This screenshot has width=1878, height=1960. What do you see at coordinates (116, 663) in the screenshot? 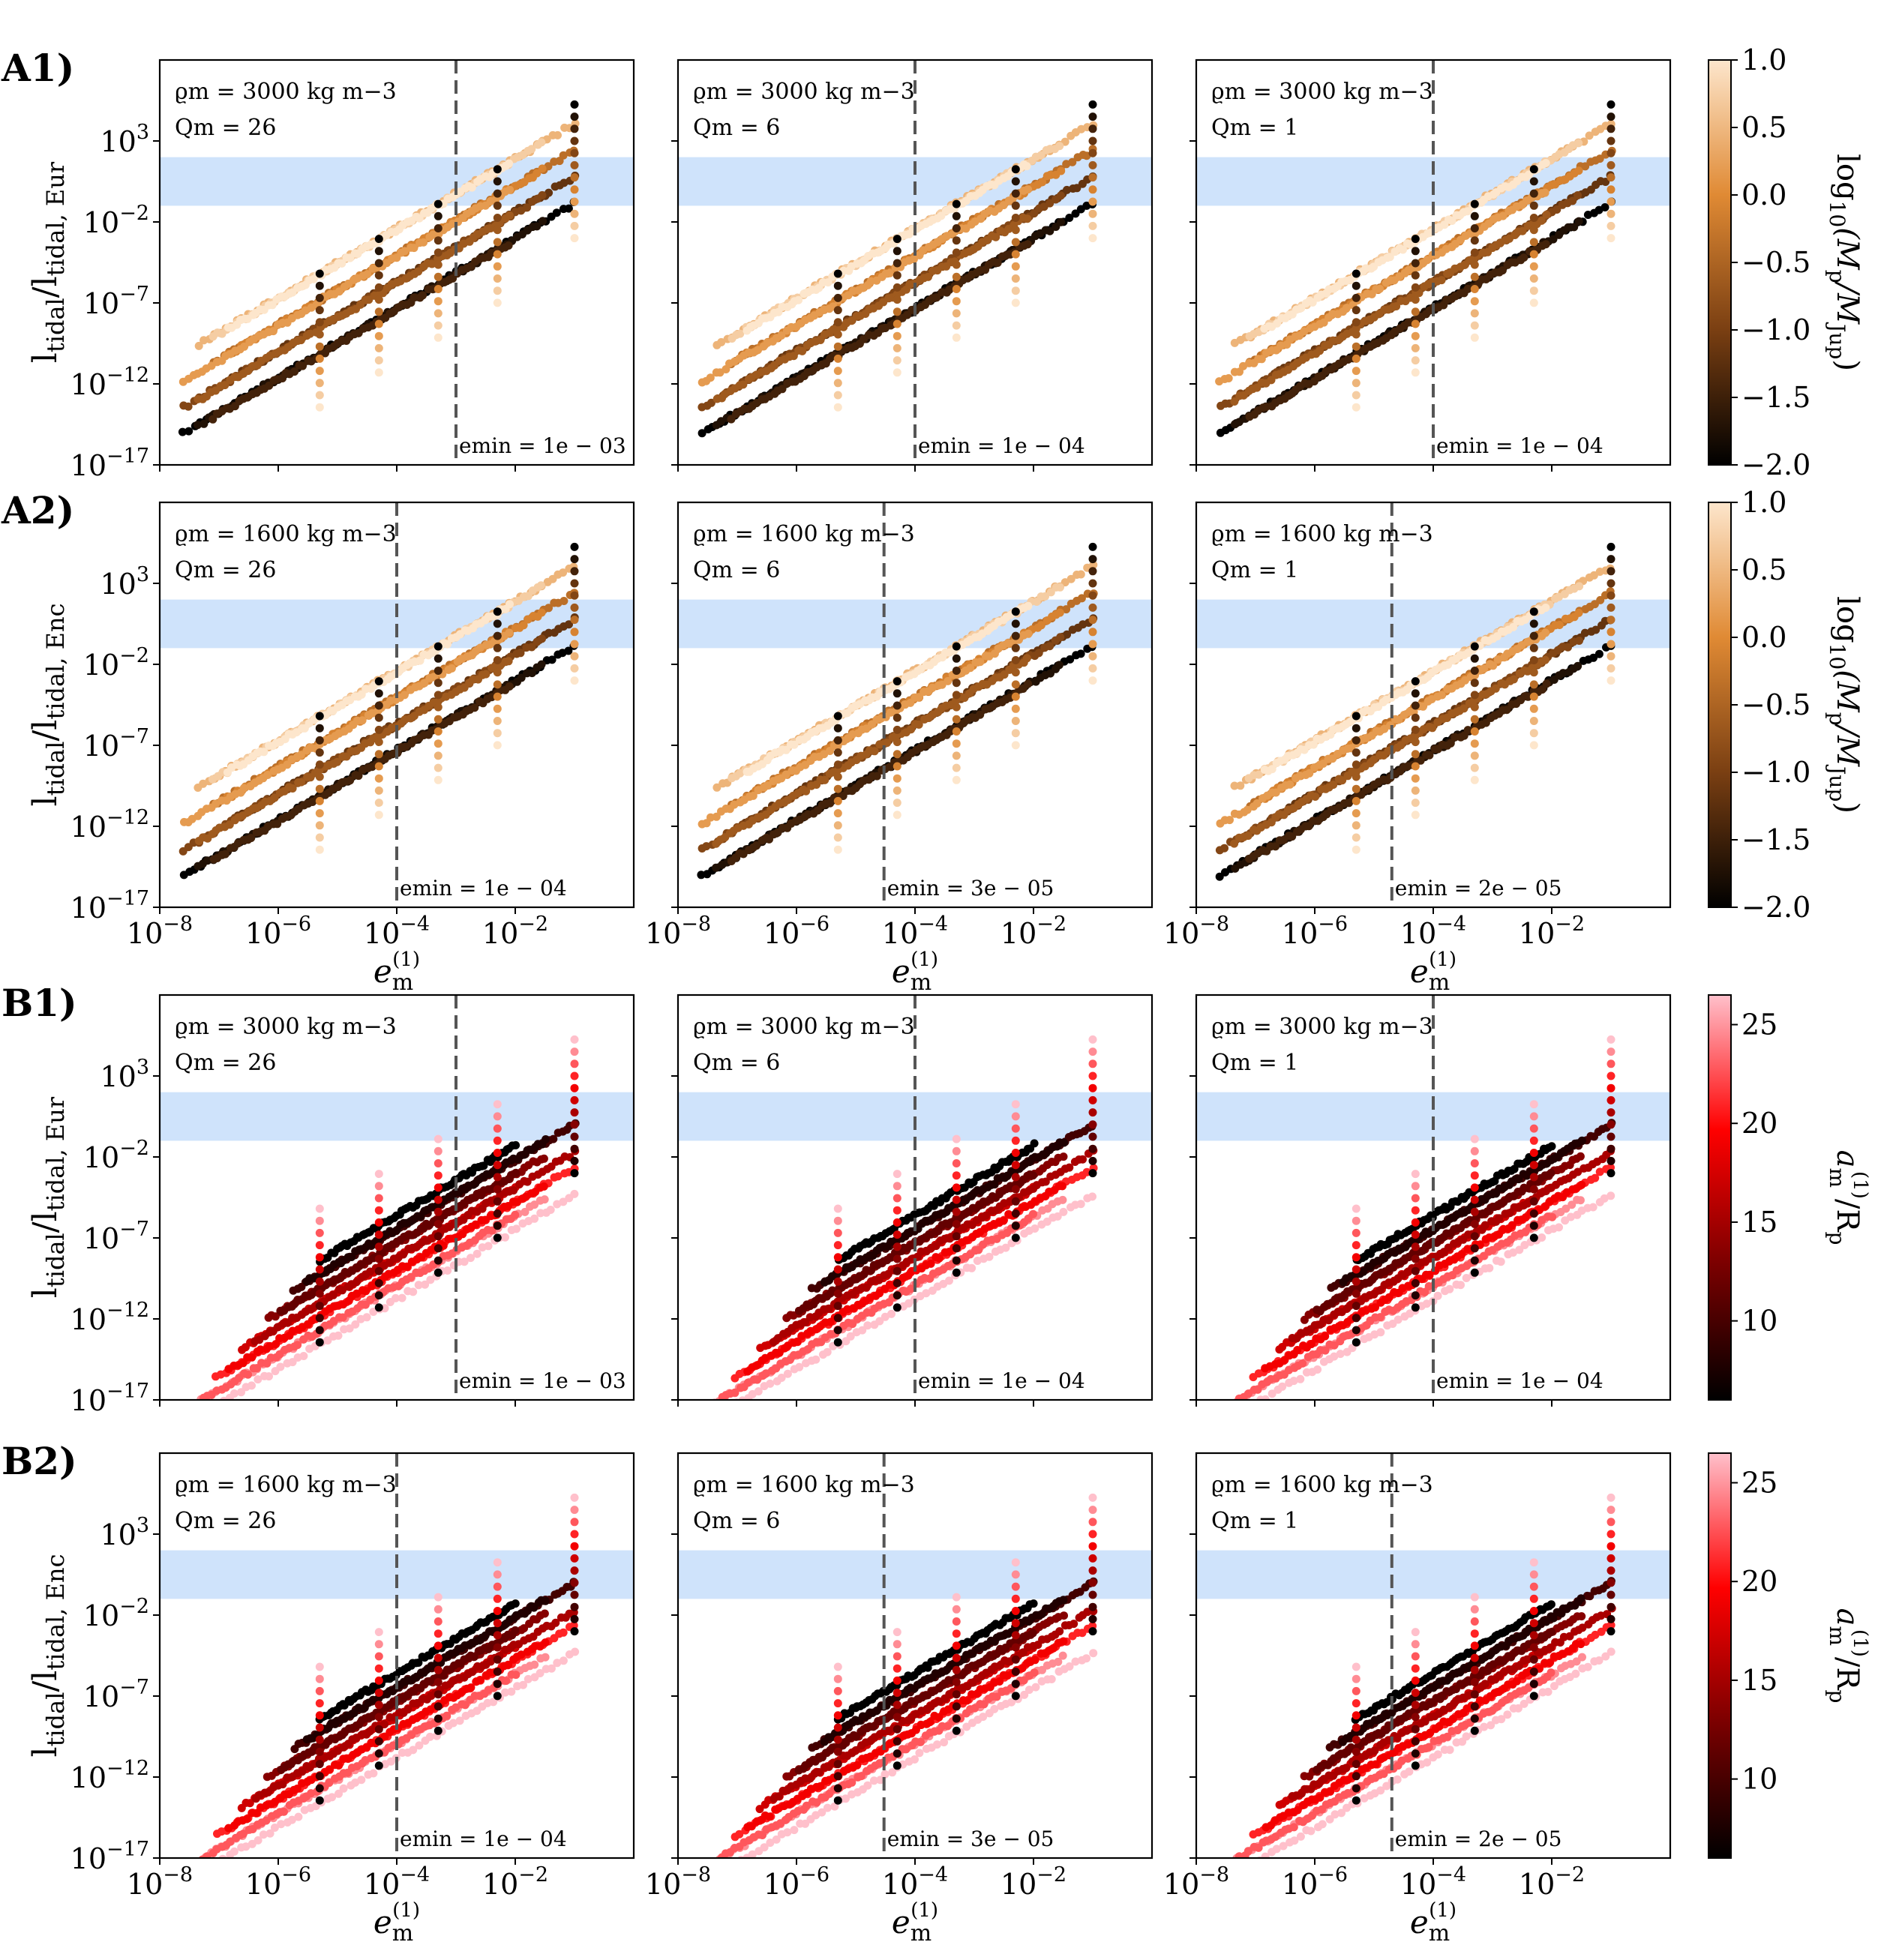
I see `y-tick-label: 10⁻²` at bounding box center [116, 663].